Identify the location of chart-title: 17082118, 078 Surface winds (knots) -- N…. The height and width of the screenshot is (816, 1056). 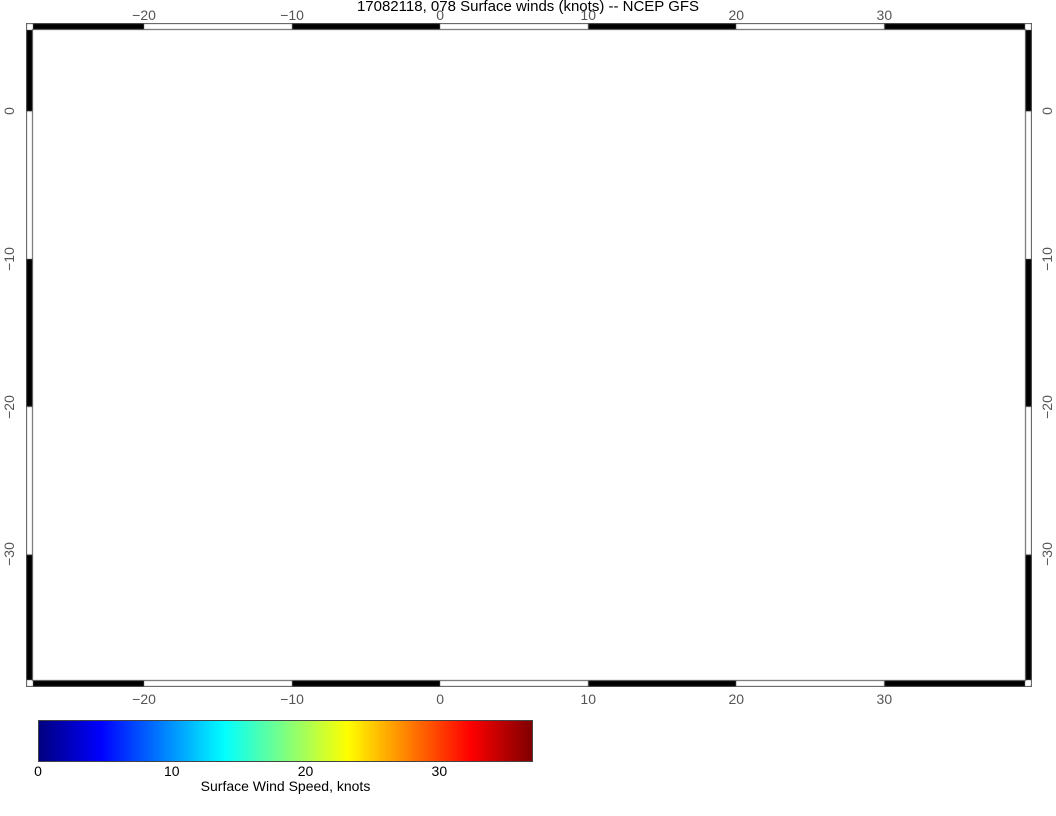
(528, 7).